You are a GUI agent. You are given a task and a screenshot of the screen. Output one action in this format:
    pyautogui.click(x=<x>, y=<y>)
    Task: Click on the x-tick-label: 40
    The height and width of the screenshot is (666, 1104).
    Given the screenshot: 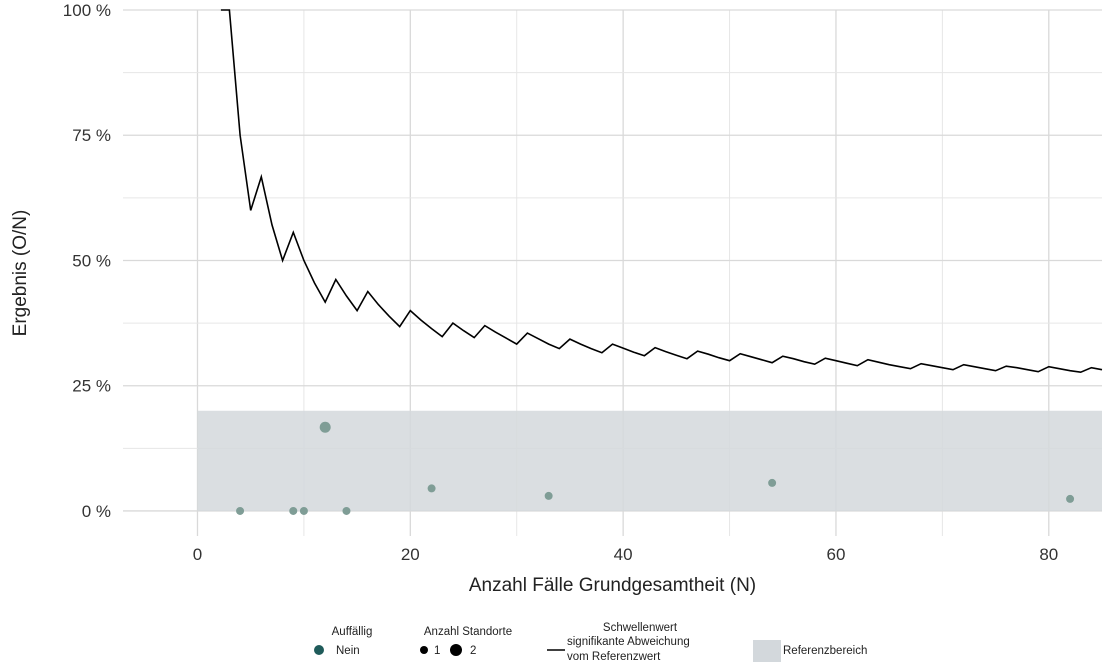 What is the action you would take?
    pyautogui.click(x=623, y=554)
    